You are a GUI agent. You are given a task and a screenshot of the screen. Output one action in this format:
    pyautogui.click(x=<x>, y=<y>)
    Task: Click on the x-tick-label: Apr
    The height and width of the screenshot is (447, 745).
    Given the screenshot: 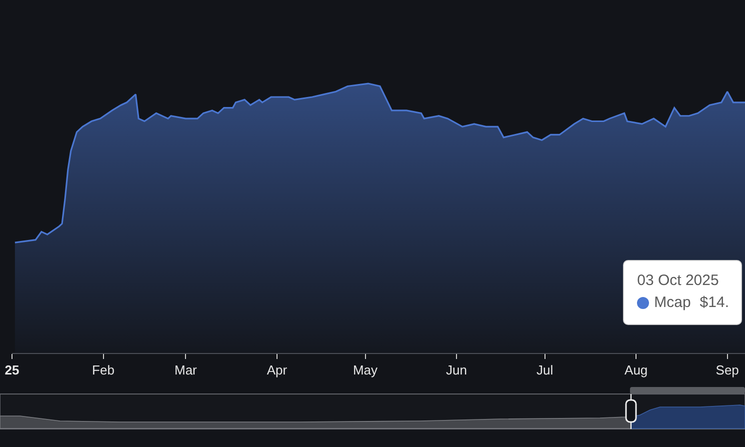 What is the action you would take?
    pyautogui.click(x=277, y=370)
    